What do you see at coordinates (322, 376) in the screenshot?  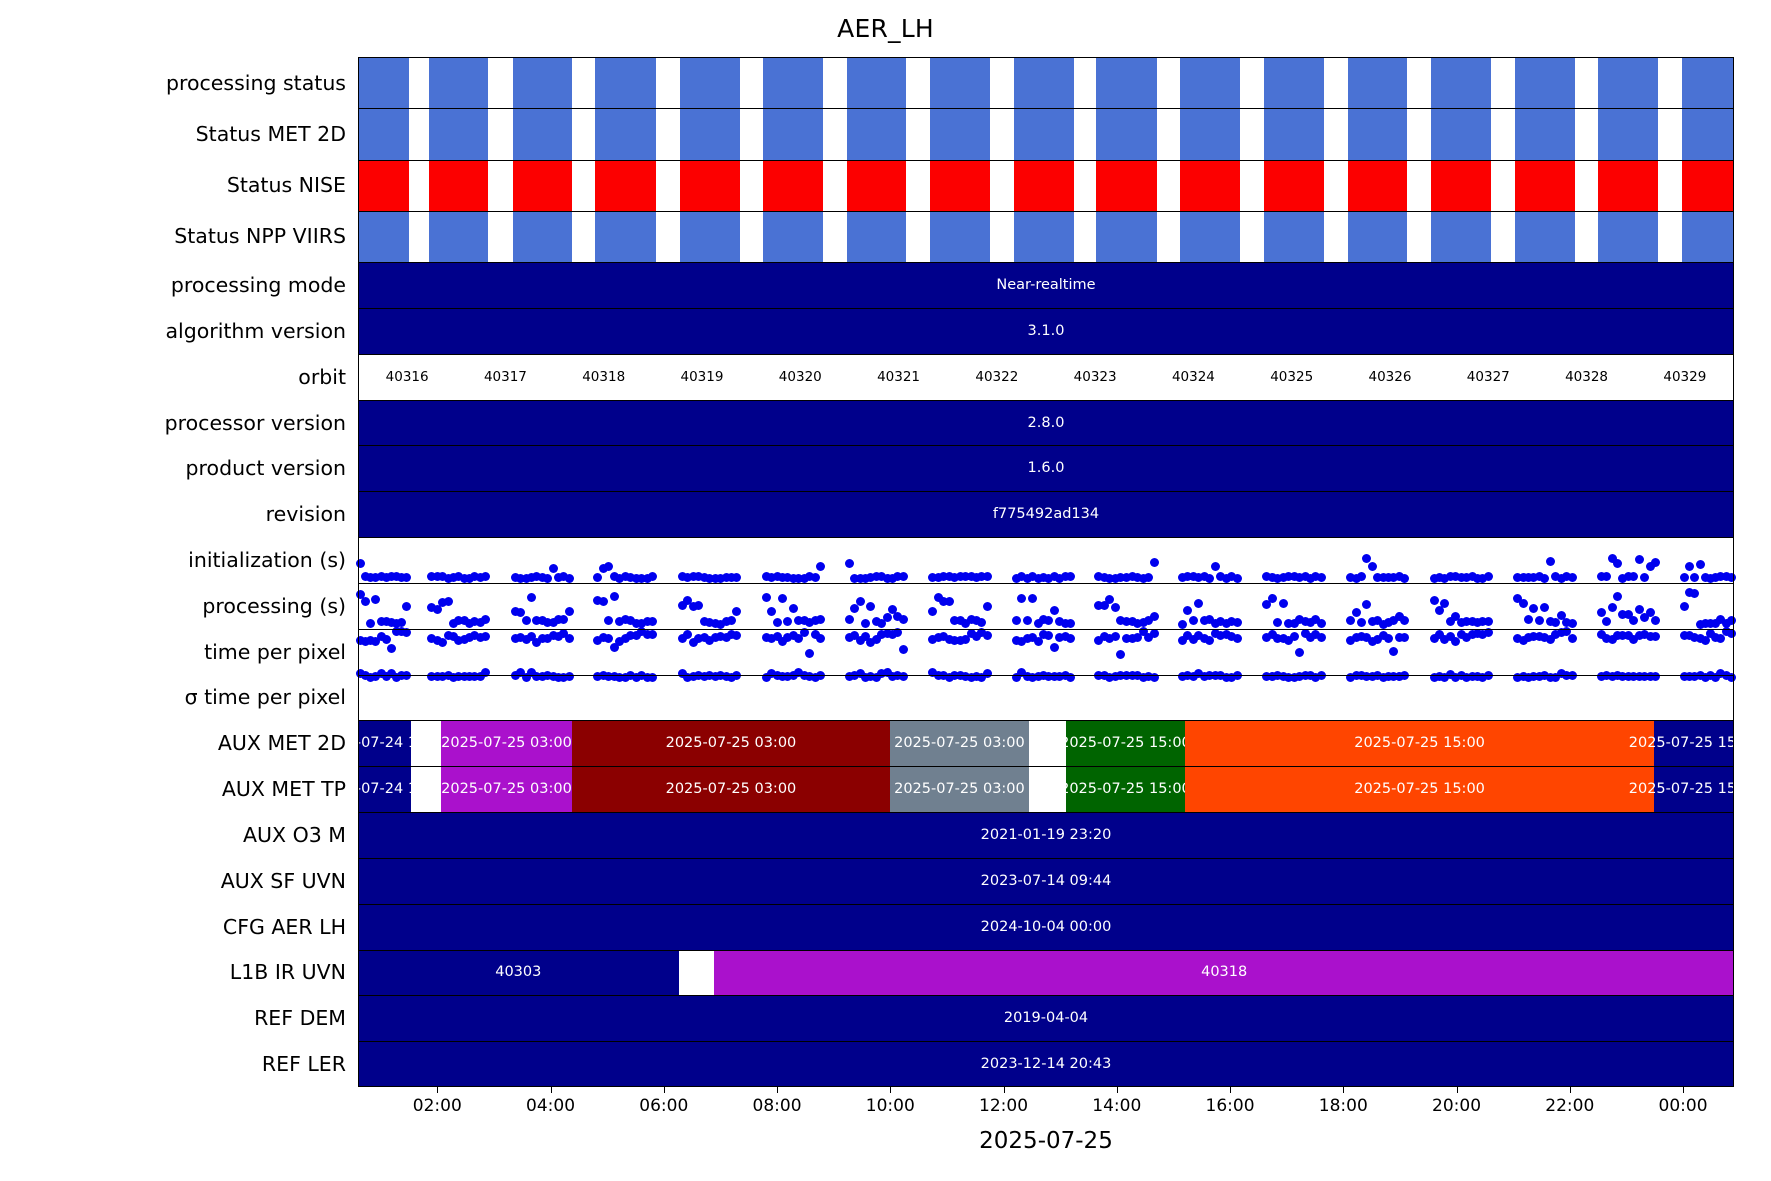 I see `row-label: orbit` at bounding box center [322, 376].